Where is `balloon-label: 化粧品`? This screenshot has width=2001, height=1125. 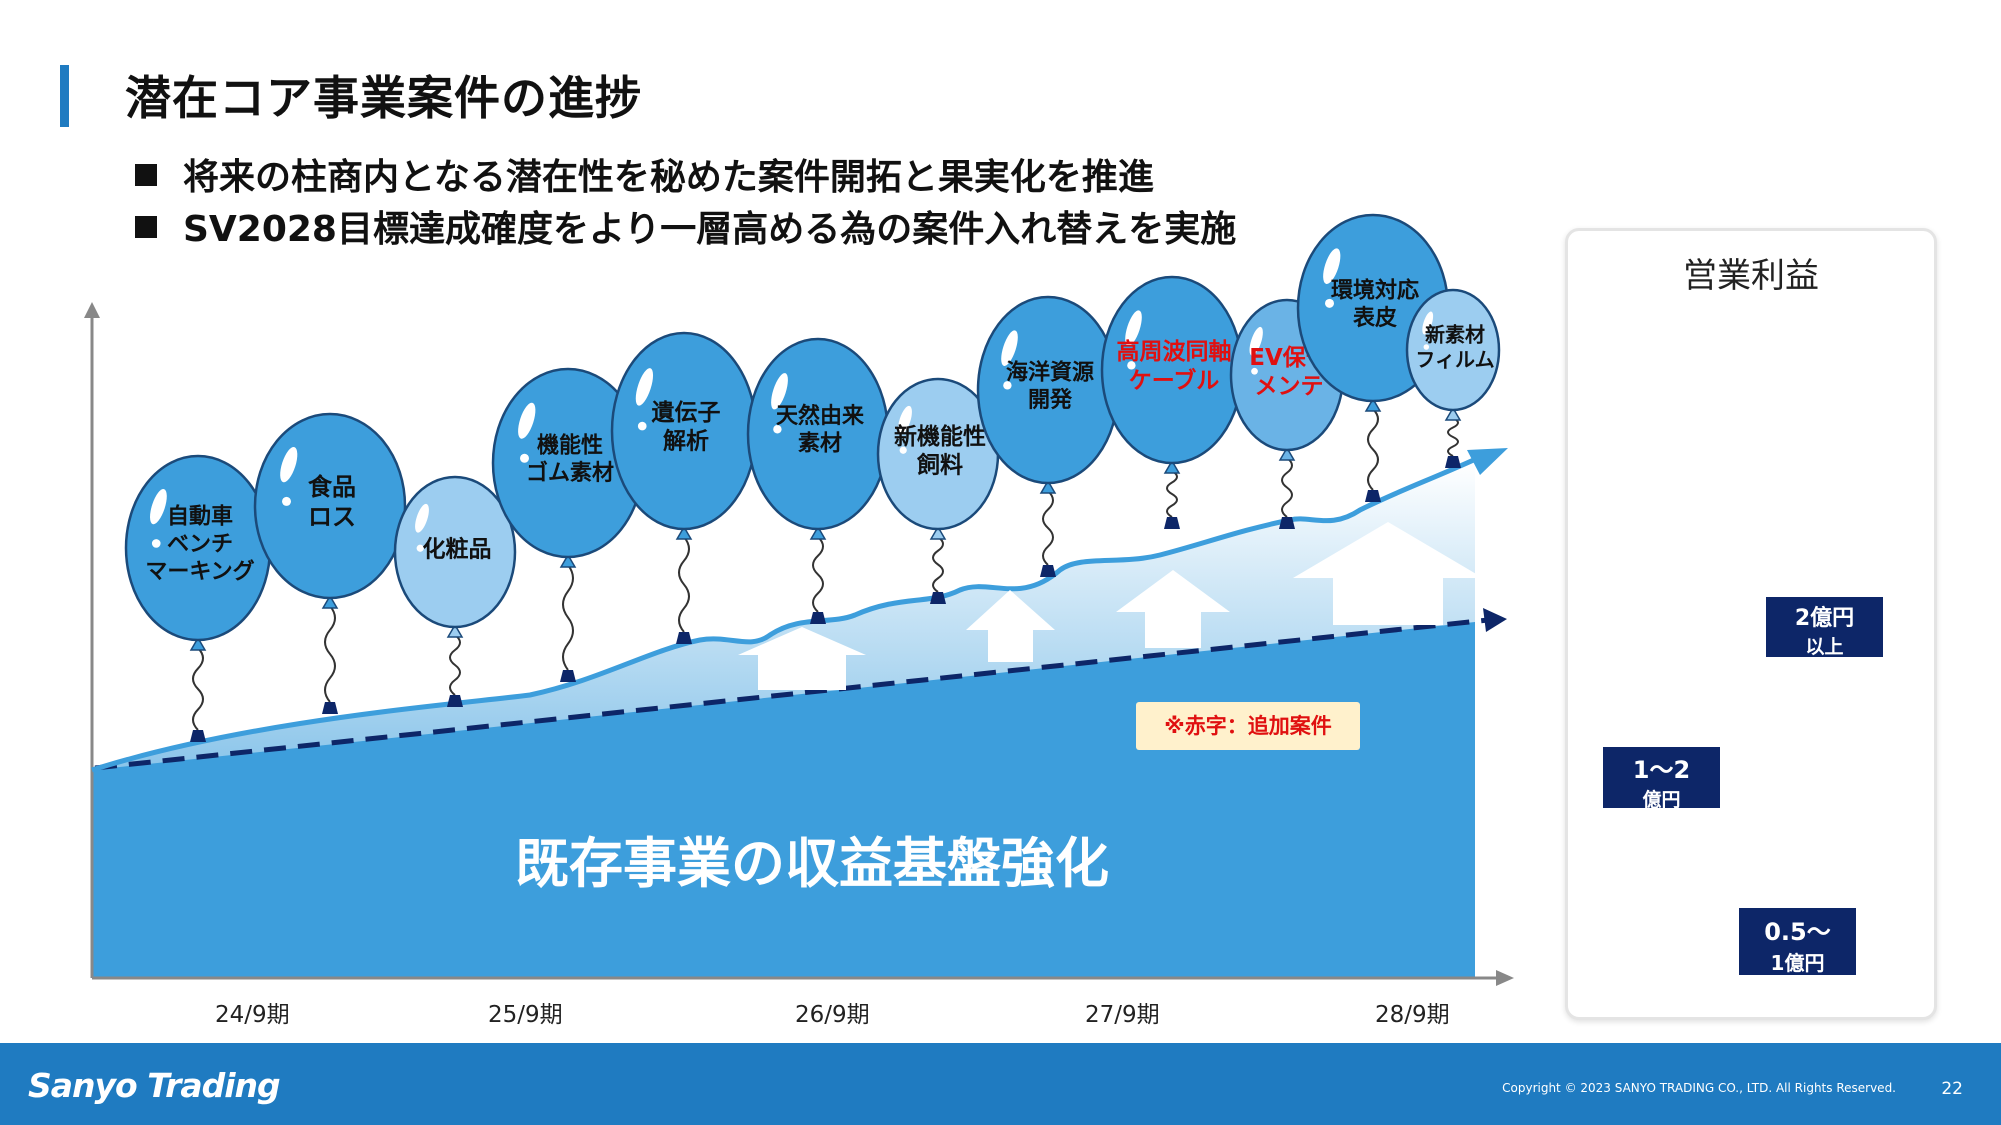 balloon-label: 化粧品 is located at coordinates (457, 548).